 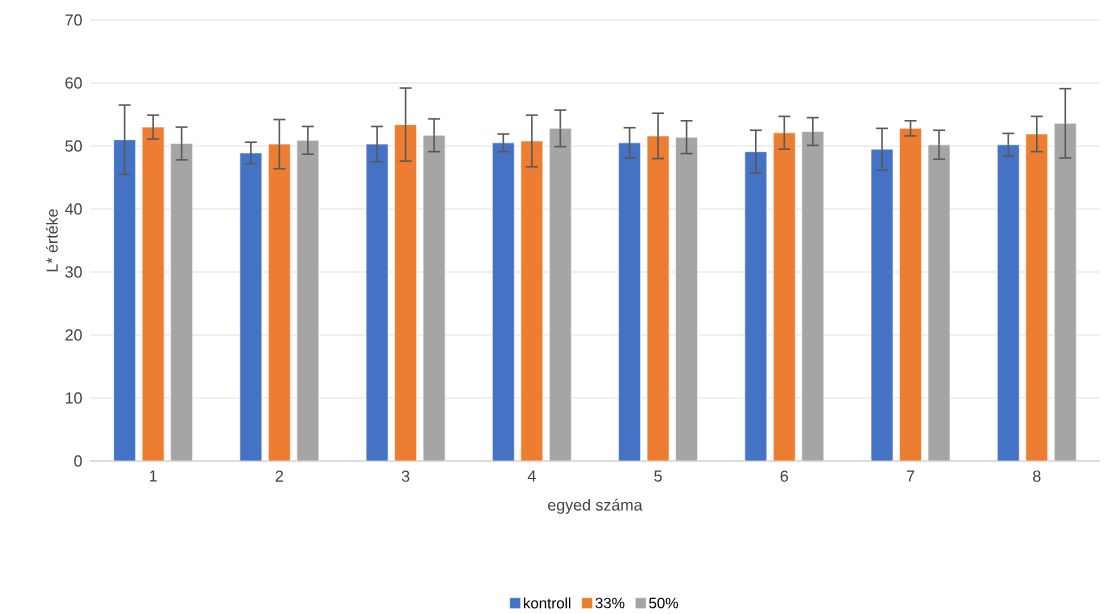 I want to click on y-tick-label: 40, so click(x=73, y=209).